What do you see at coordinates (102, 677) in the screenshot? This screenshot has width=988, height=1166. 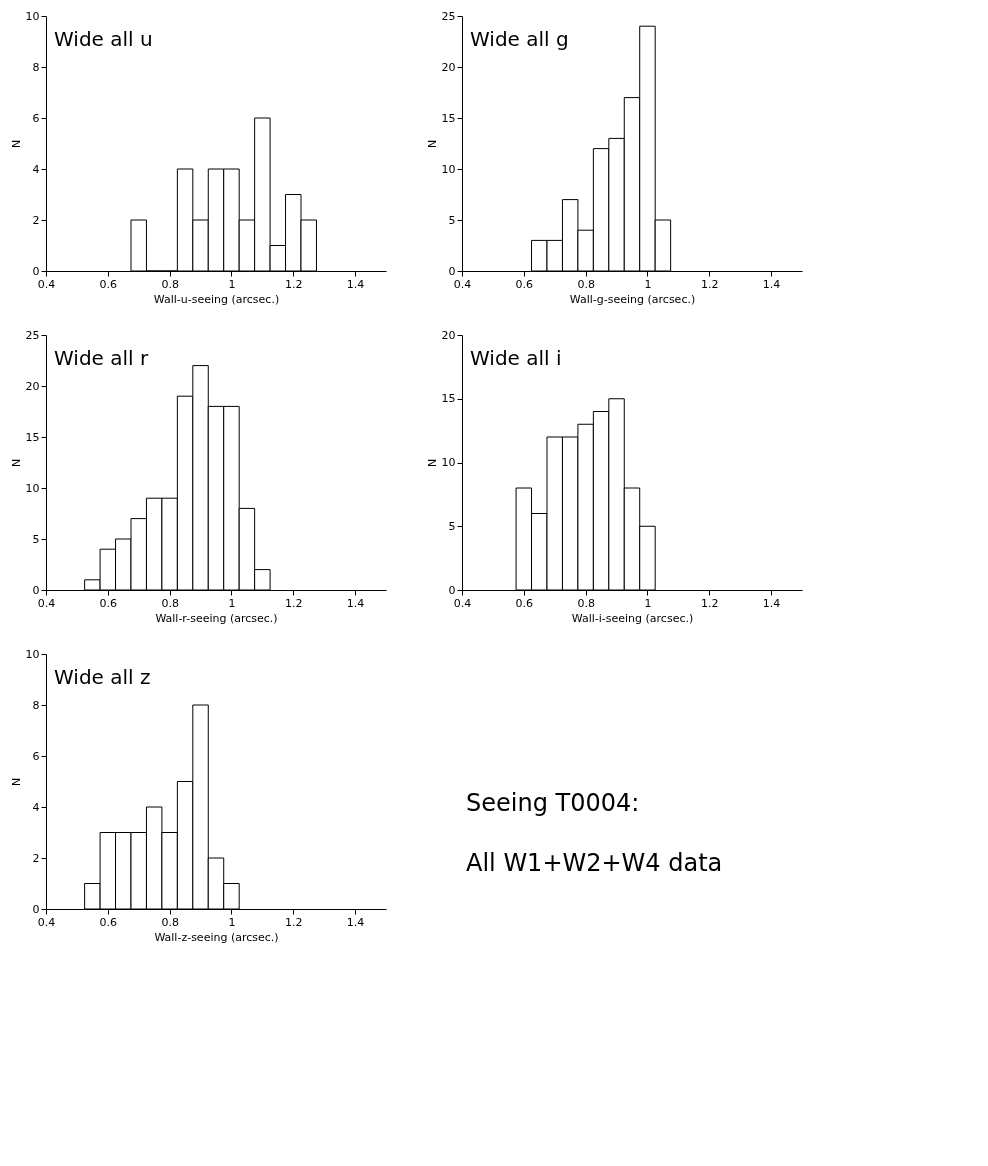 I see `annotation: Wide all z` at bounding box center [102, 677].